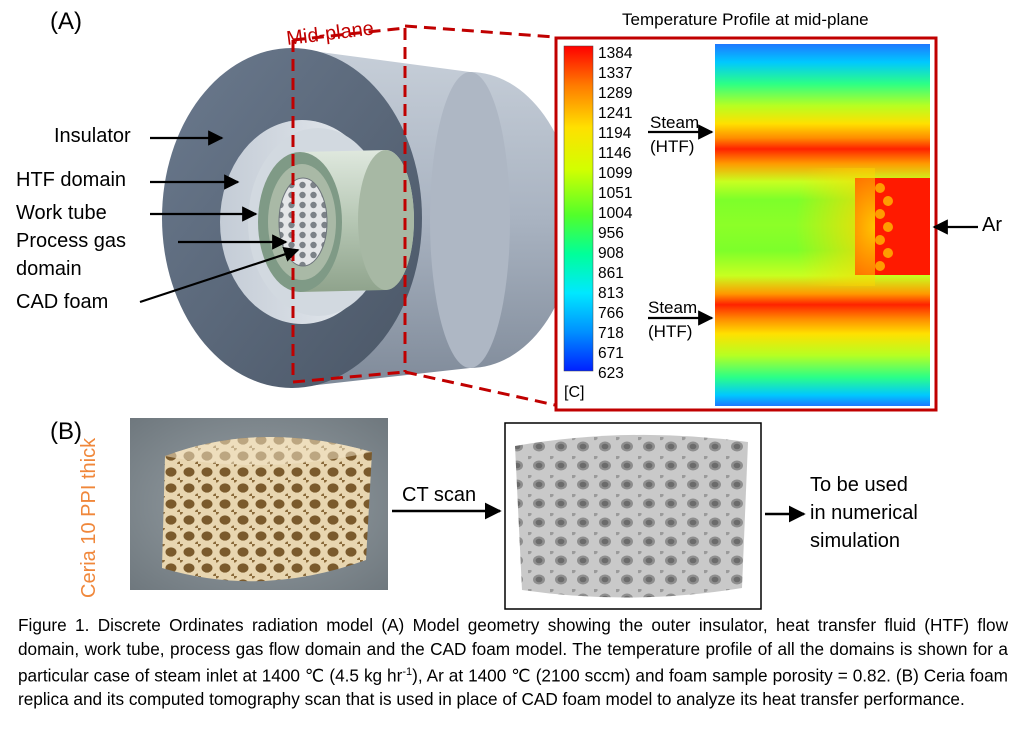 This screenshot has width=1020, height=752. I want to click on colorbar-tick: 1194, so click(615, 133).